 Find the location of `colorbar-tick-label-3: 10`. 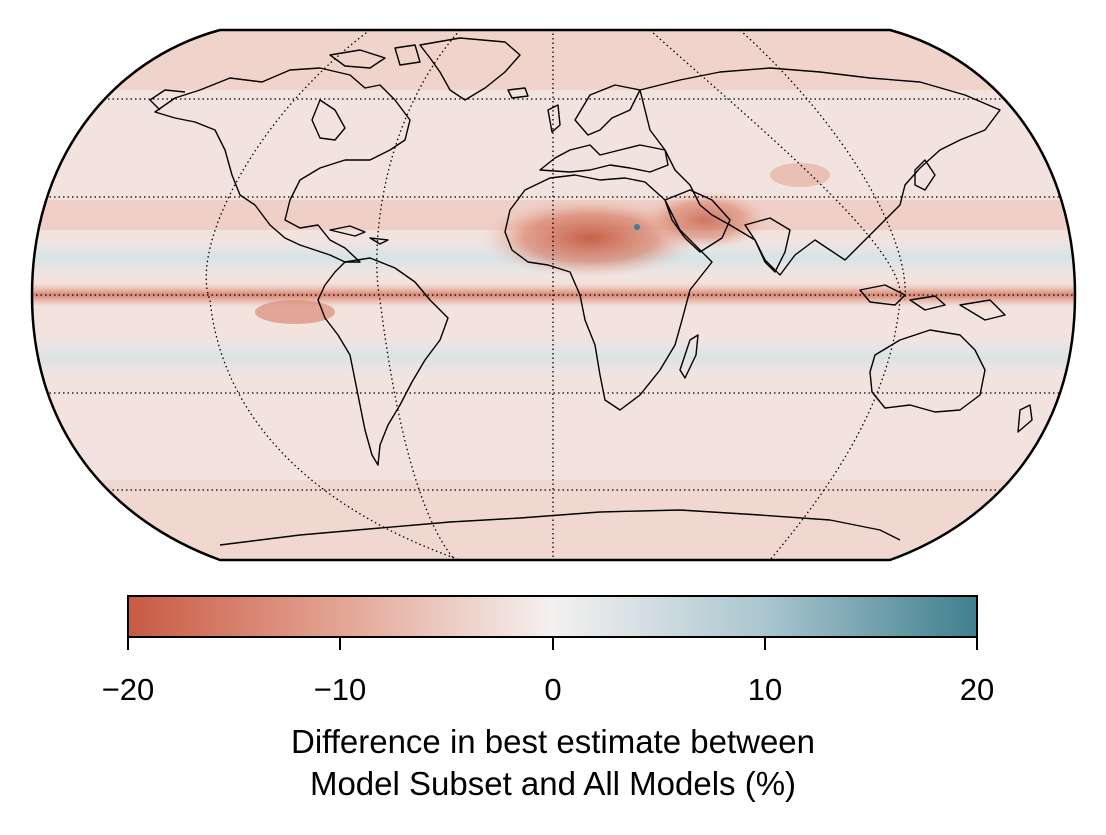

colorbar-tick-label-3: 10 is located at coordinates (765, 689).